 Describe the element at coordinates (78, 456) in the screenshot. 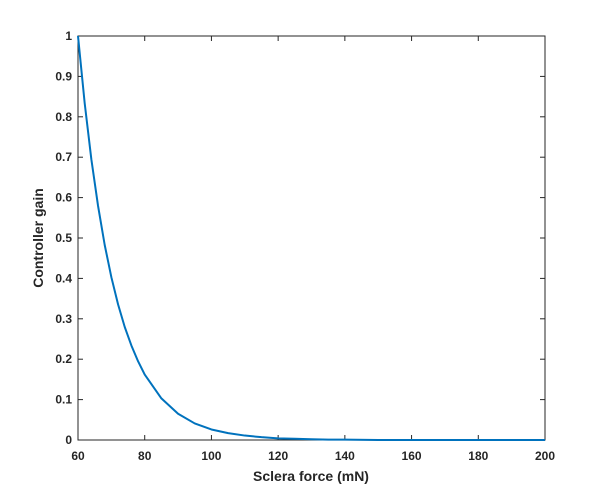

I see `x-tick-label: 60` at that location.